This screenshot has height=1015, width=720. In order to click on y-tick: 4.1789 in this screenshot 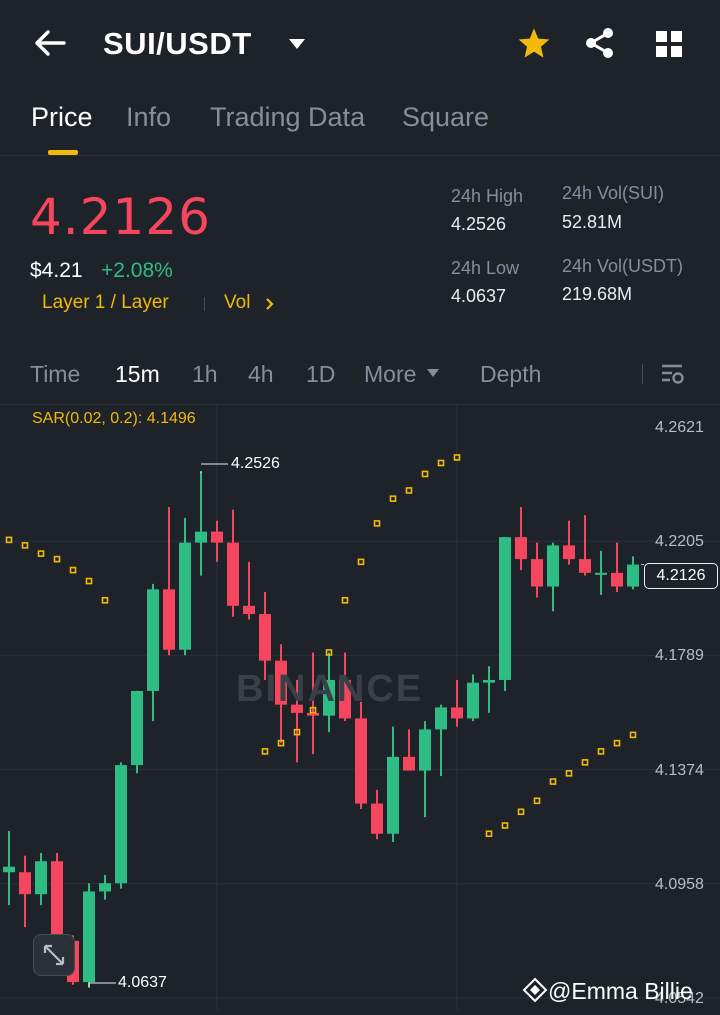, I will do `click(679, 655)`.